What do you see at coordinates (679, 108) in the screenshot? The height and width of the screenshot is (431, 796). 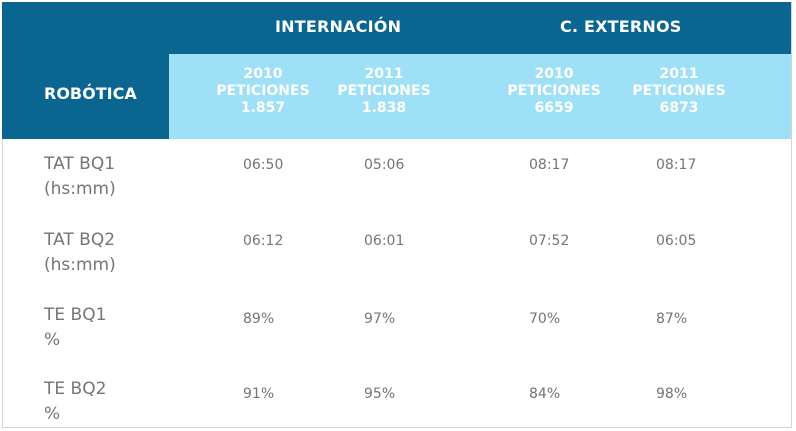 I see `column-count: 6873` at bounding box center [679, 108].